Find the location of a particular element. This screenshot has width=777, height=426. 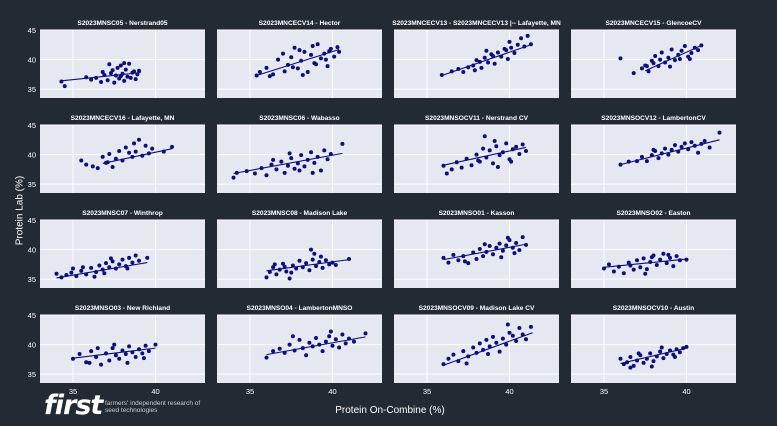

facet-16: S2023MNSOCV10 - Austin 35 40 is located at coordinates (653, 350).